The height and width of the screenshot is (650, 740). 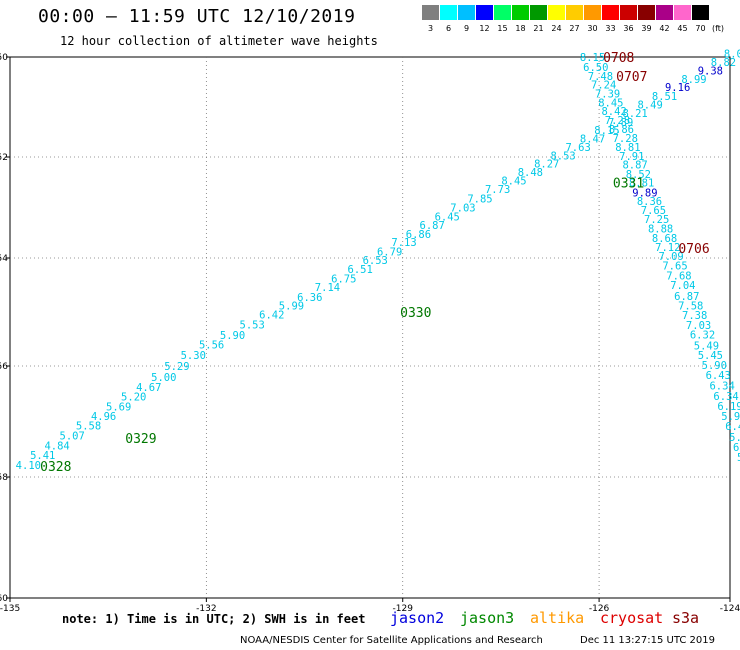 What do you see at coordinates (211, 345) in the screenshot?
I see `track-ne-value-12: 5.56` at bounding box center [211, 345].